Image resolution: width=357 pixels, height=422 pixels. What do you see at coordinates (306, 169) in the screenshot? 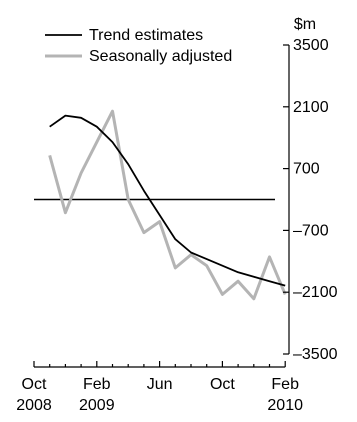
I see `y-tick-label: 700` at bounding box center [306, 169].